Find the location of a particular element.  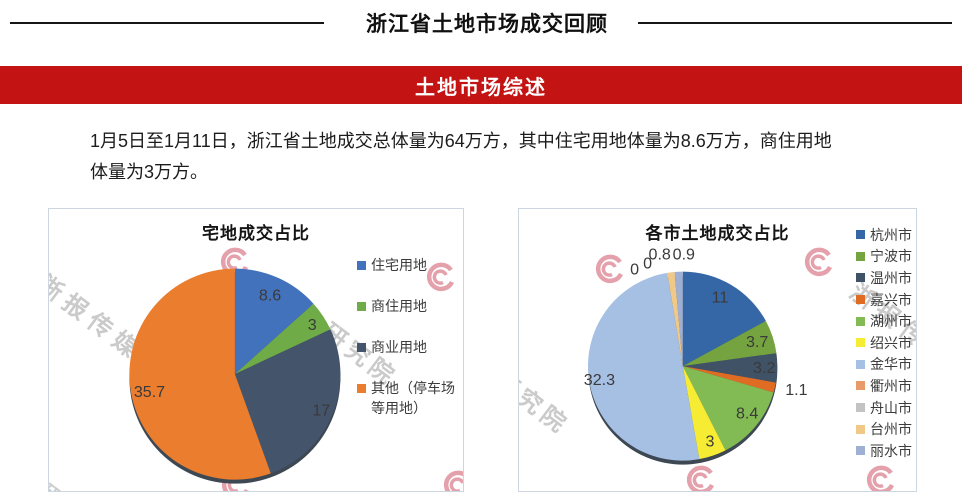

legend-label: 丽水市 is located at coordinates (891, 450).